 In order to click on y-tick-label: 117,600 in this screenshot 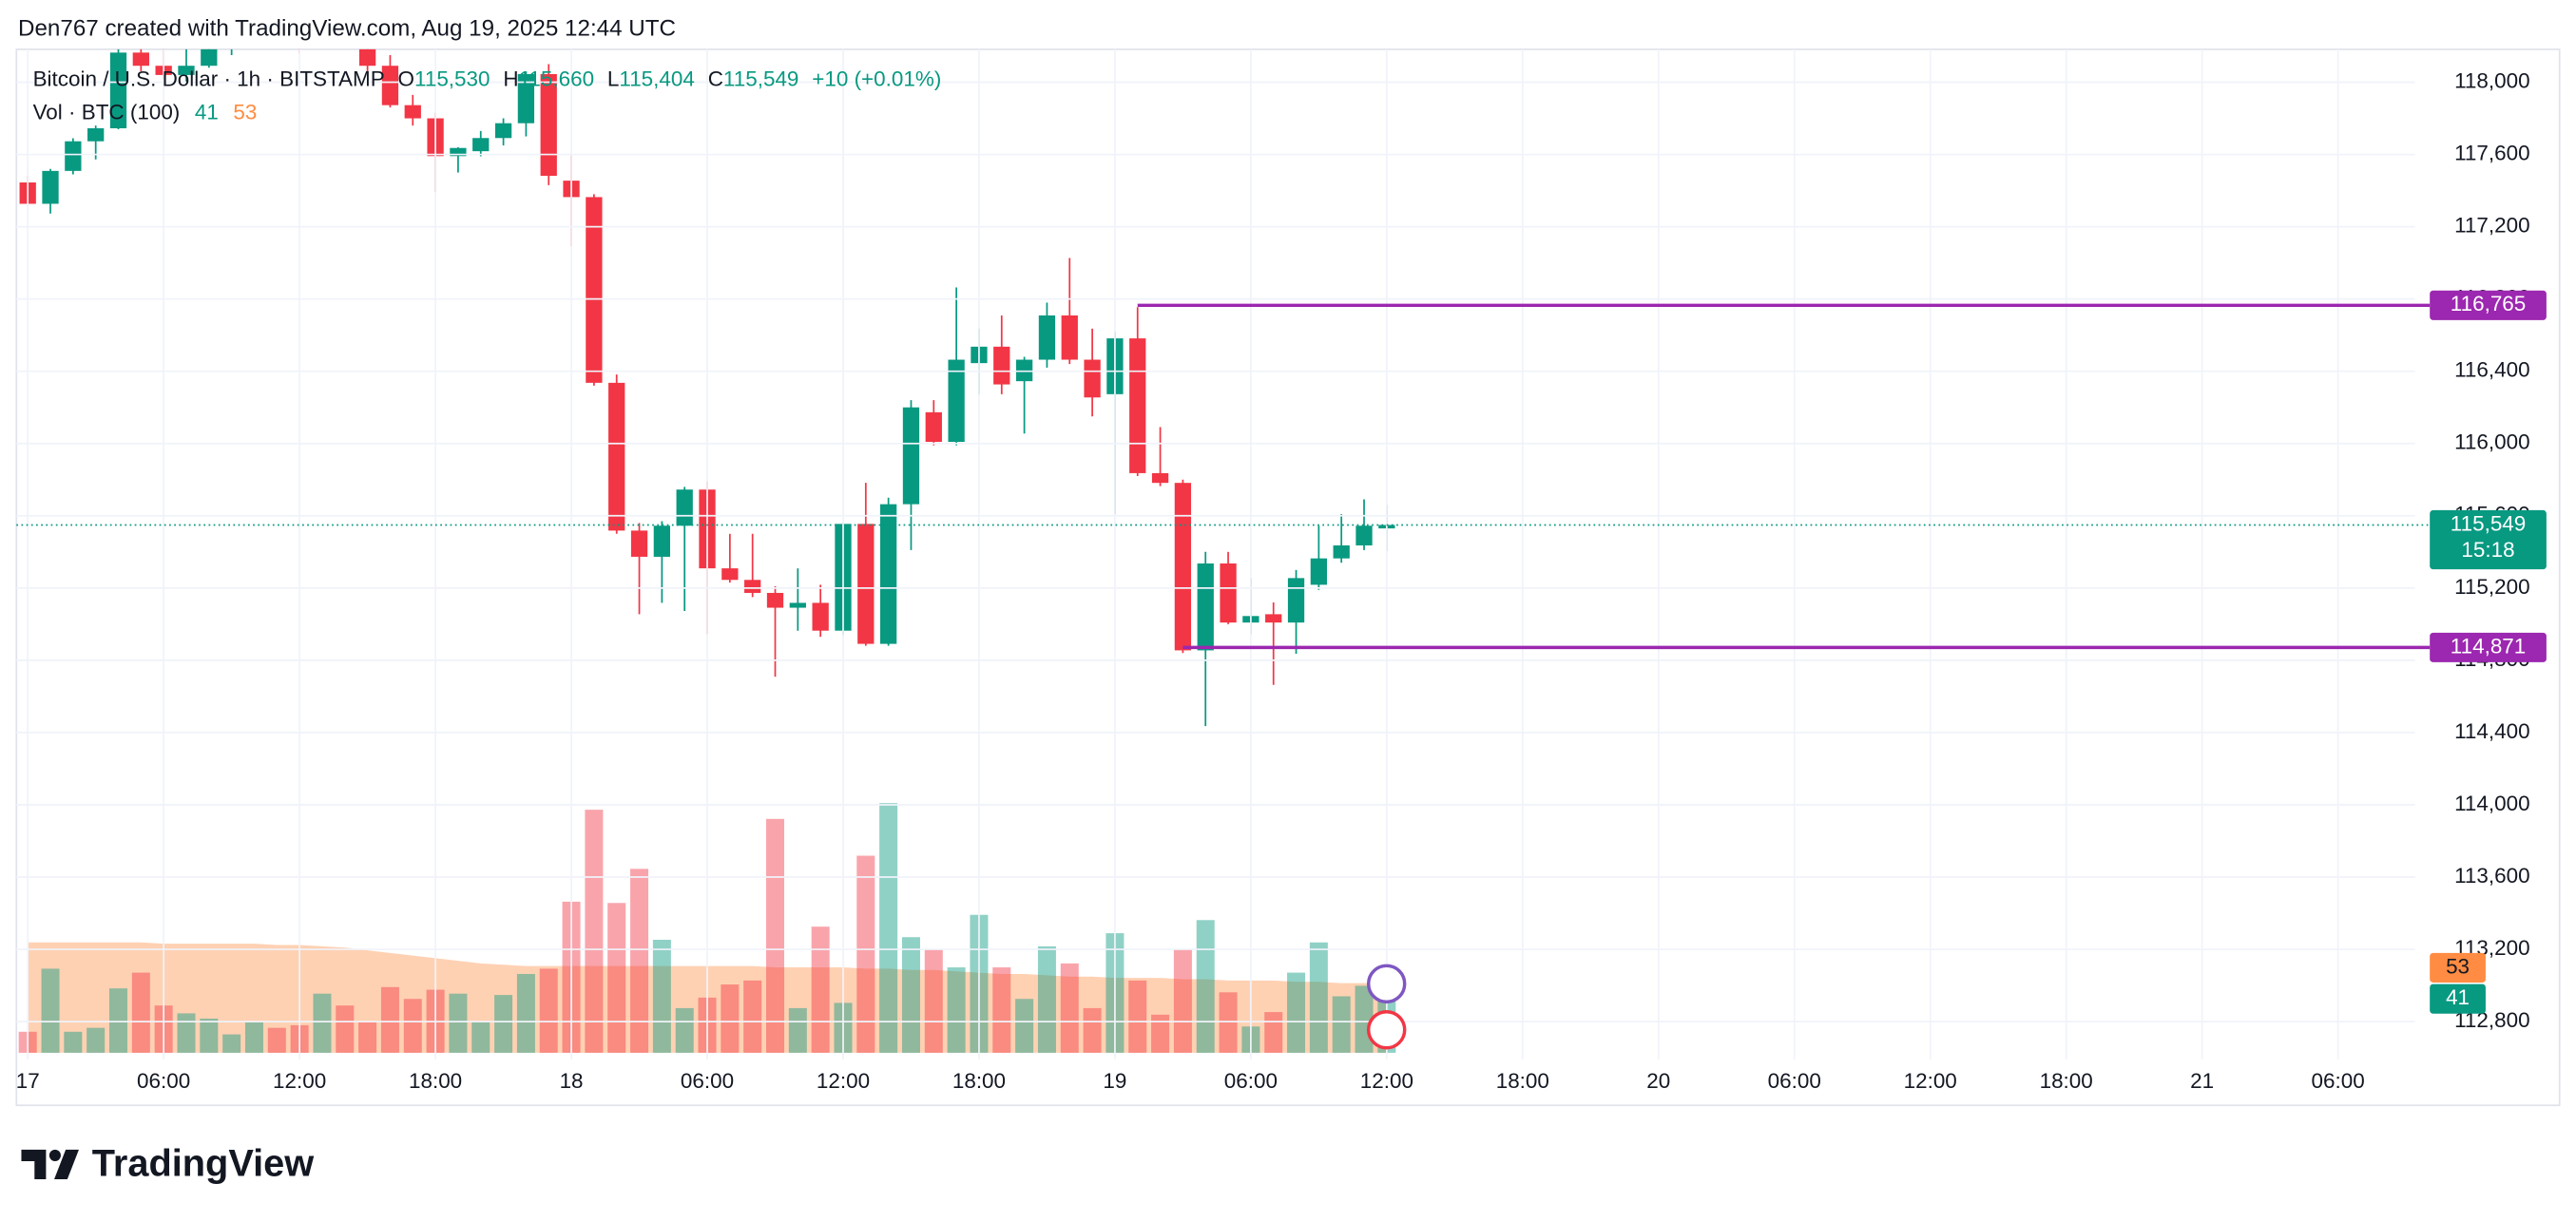, I will do `click(2492, 153)`.